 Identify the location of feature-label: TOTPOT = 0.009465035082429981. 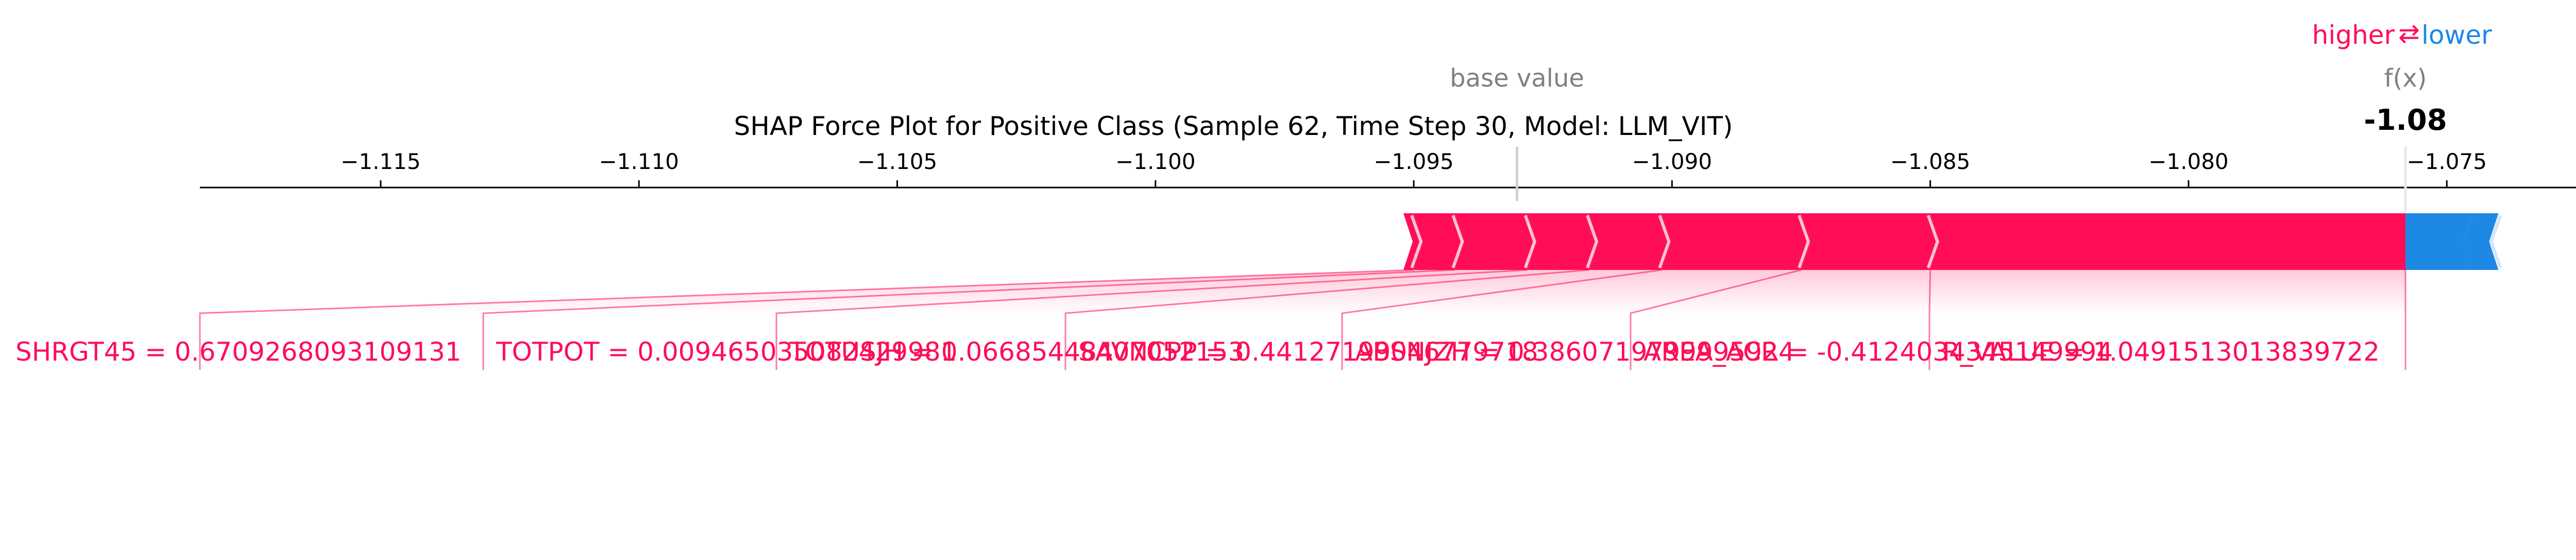
(726, 352).